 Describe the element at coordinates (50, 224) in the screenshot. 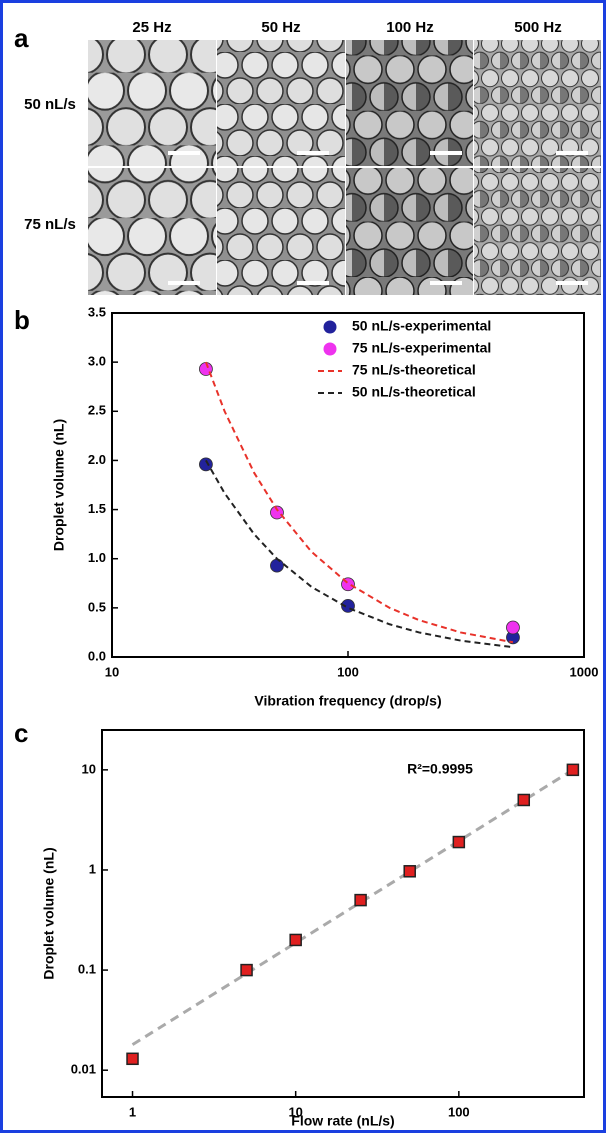

I see `row-header: 75 nL/s` at that location.